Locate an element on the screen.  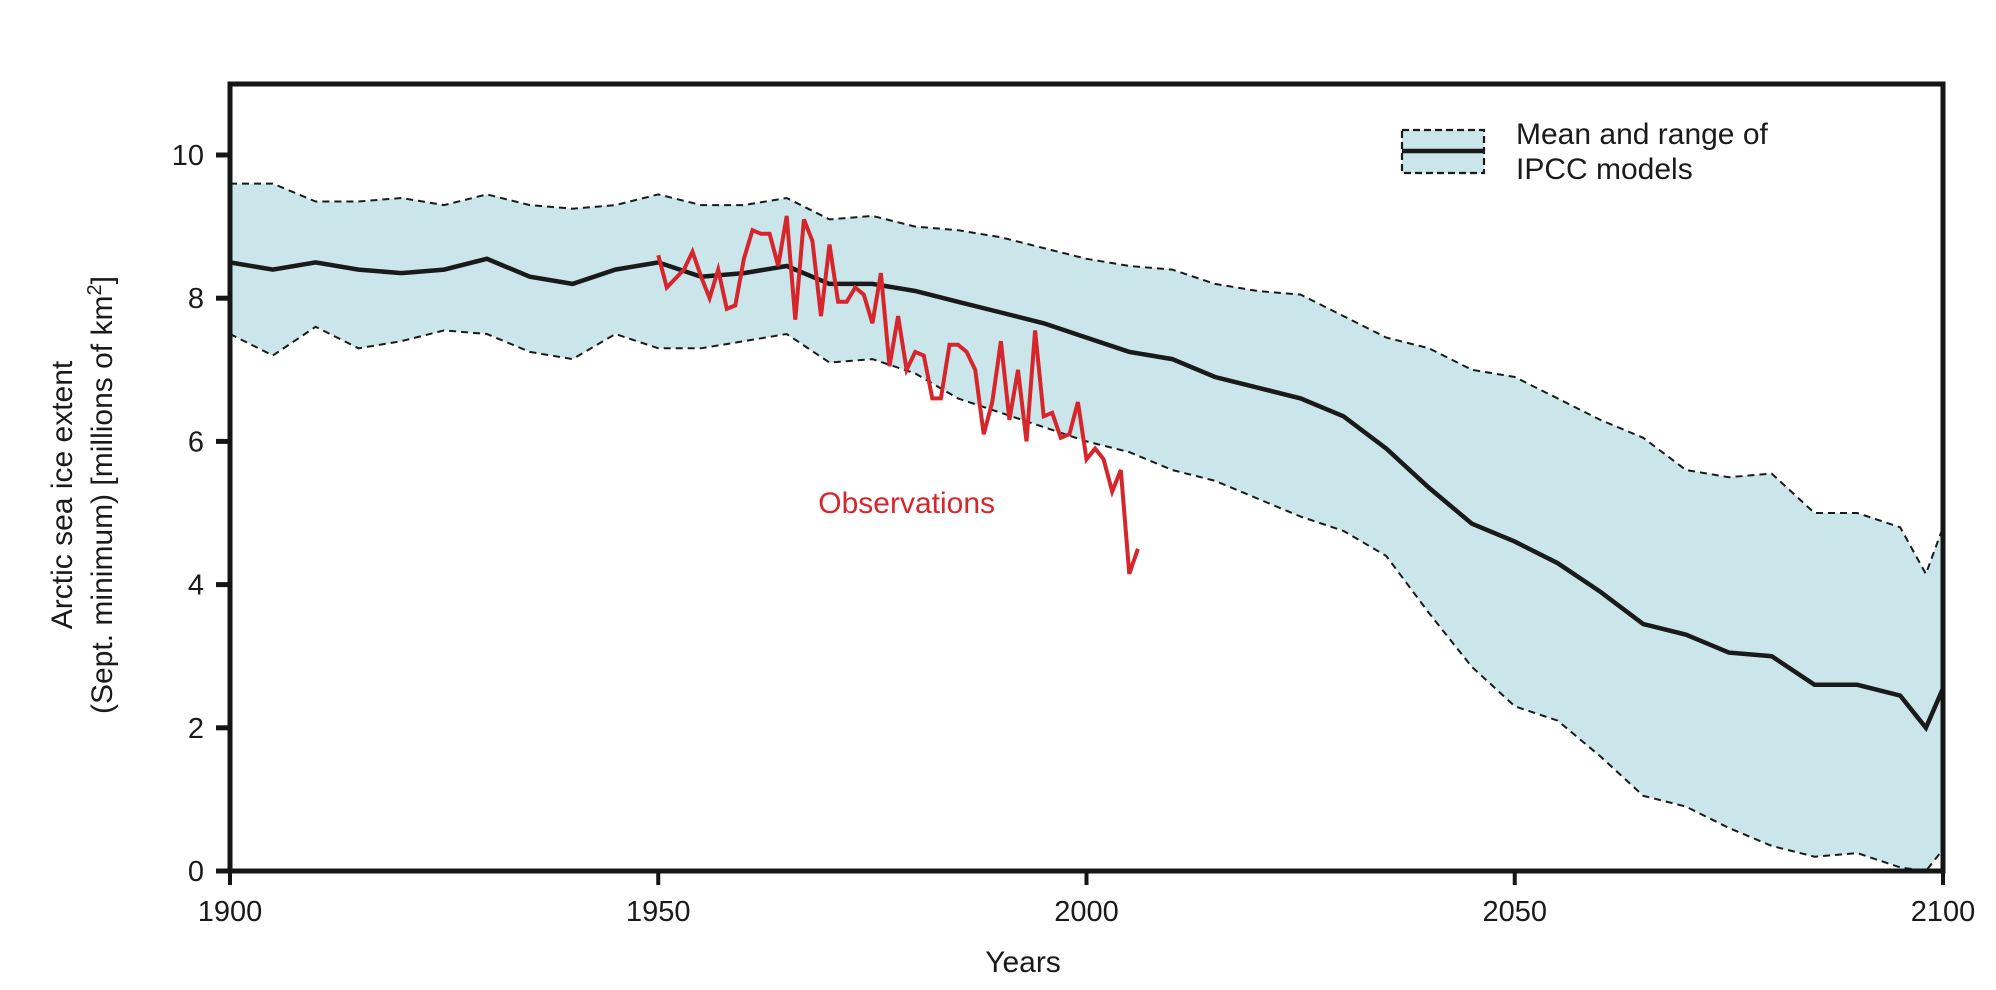
y-tick-label-2: 2 is located at coordinates (196, 729).